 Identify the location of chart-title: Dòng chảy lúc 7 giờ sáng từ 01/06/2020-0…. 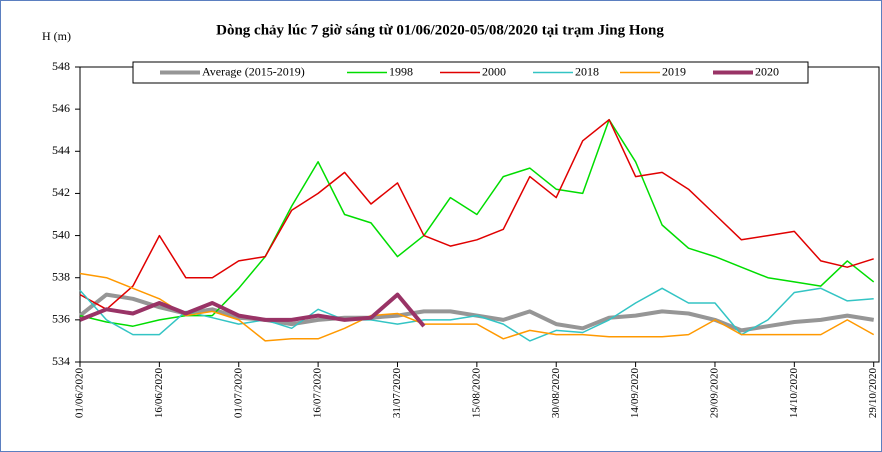
(440, 30).